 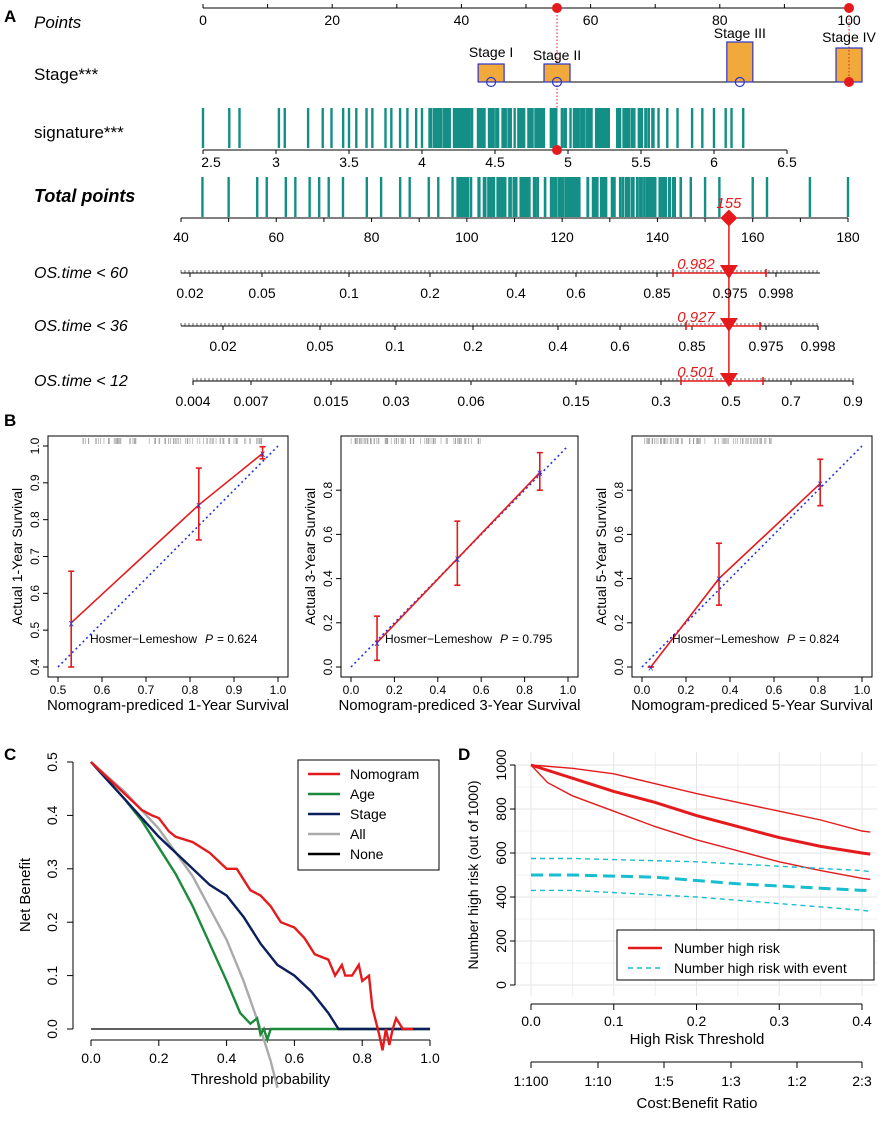 I want to click on legend-entry: Number high risk with event, so click(x=760, y=968).